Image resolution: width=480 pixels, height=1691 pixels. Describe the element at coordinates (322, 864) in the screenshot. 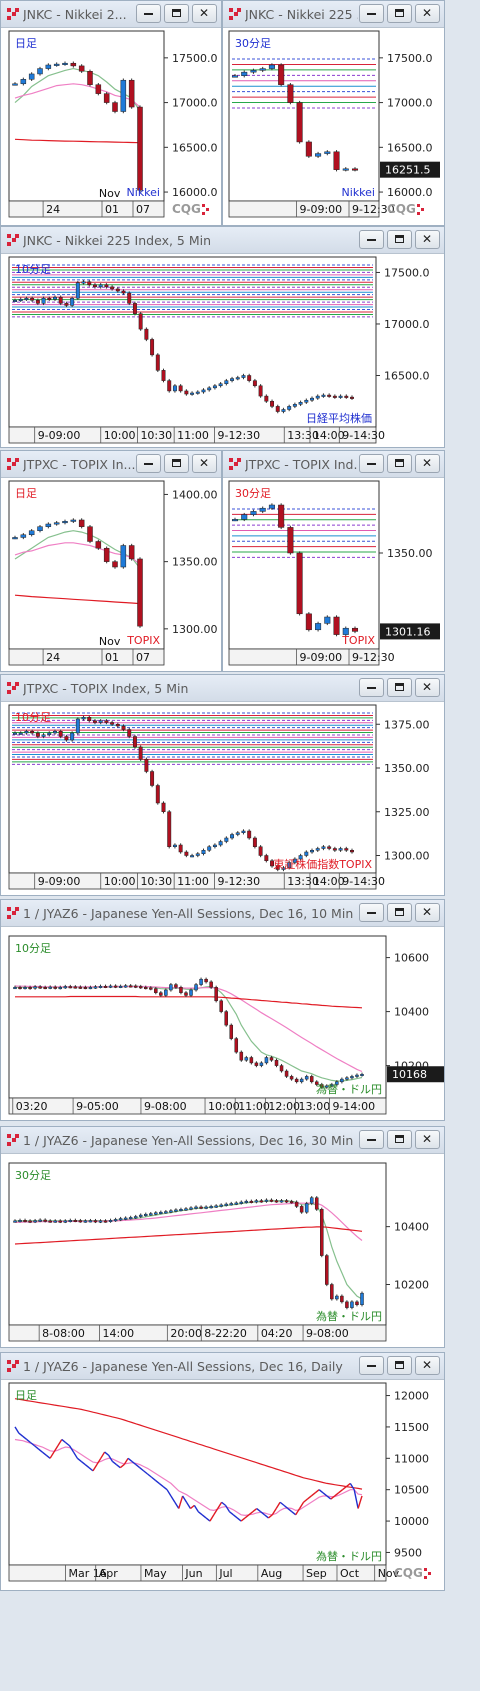

I see `instrument-label: 東証株価指数TOPIX` at that location.